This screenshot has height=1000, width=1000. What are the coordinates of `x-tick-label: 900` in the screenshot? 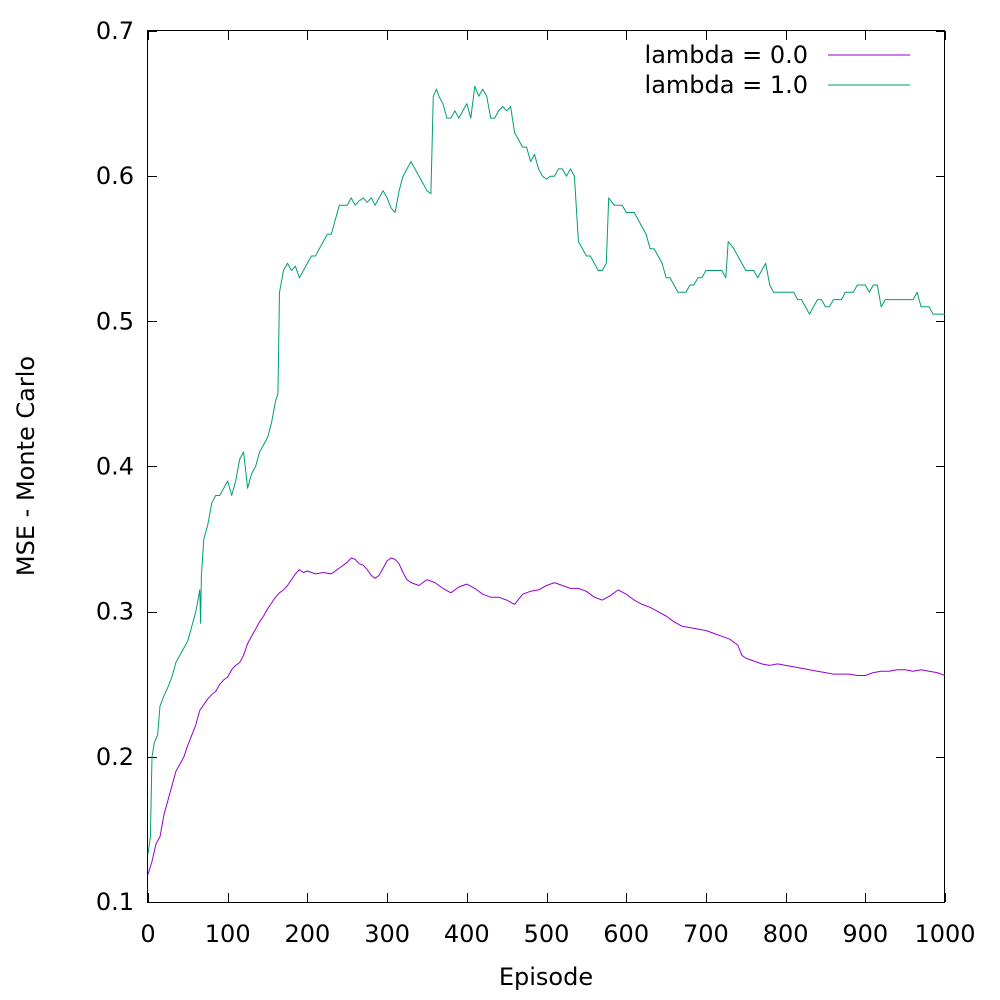 It's located at (865, 934).